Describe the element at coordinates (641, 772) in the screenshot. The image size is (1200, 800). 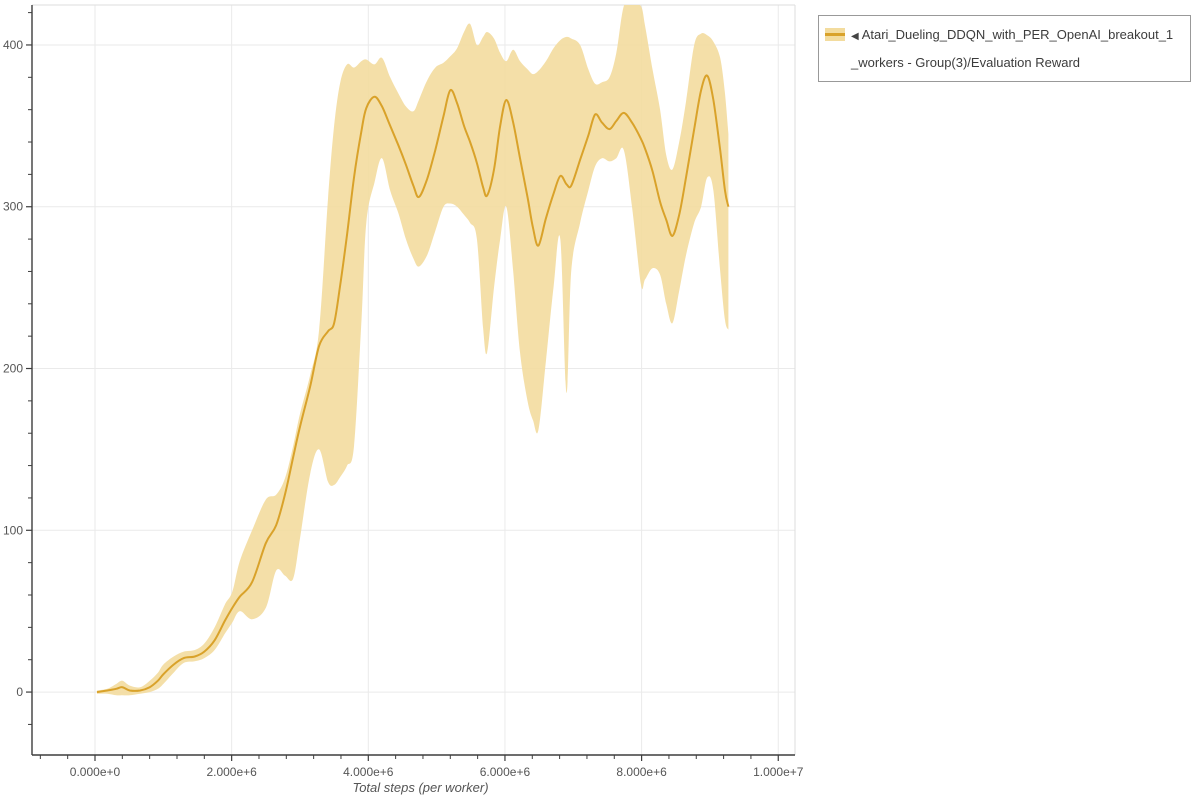
I see `x-tick-label: 8.000e+6` at that location.